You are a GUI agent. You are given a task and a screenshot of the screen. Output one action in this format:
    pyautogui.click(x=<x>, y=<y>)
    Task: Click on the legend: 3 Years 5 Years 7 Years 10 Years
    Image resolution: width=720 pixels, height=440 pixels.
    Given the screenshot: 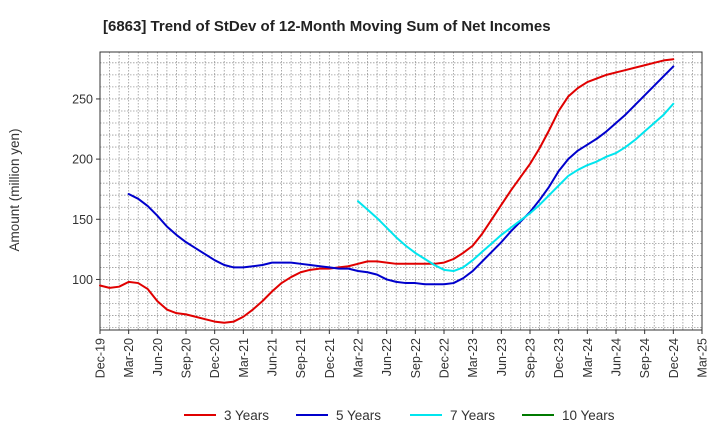 What is the action you would take?
    pyautogui.click(x=399, y=415)
    